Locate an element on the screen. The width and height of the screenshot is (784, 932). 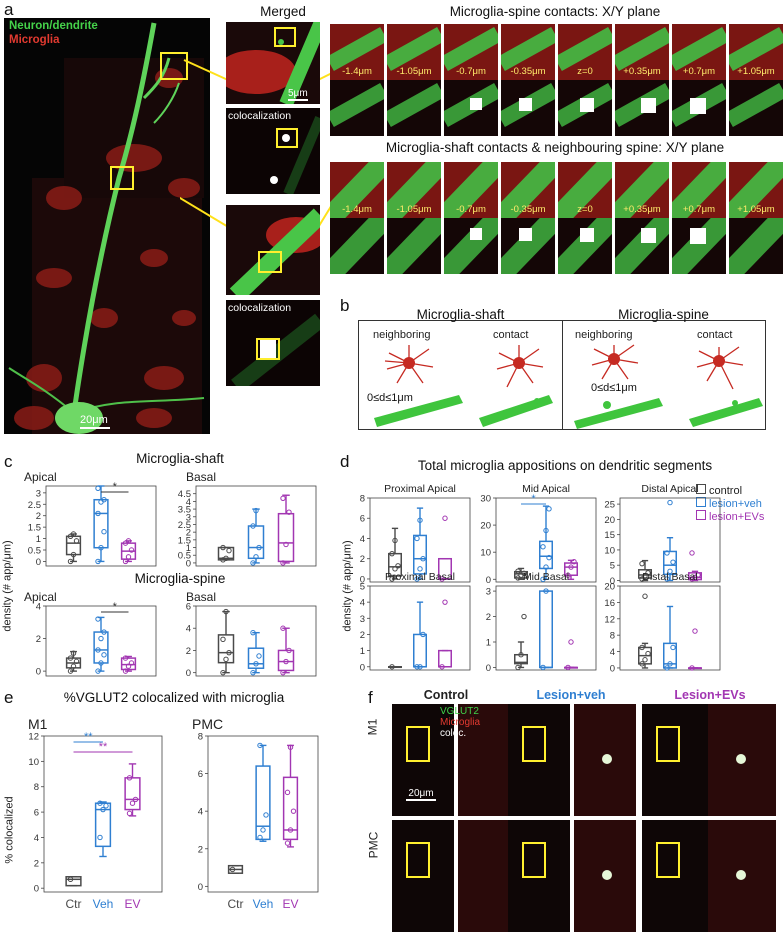
y-tick-label: 25 is located at coordinates (609, 505).